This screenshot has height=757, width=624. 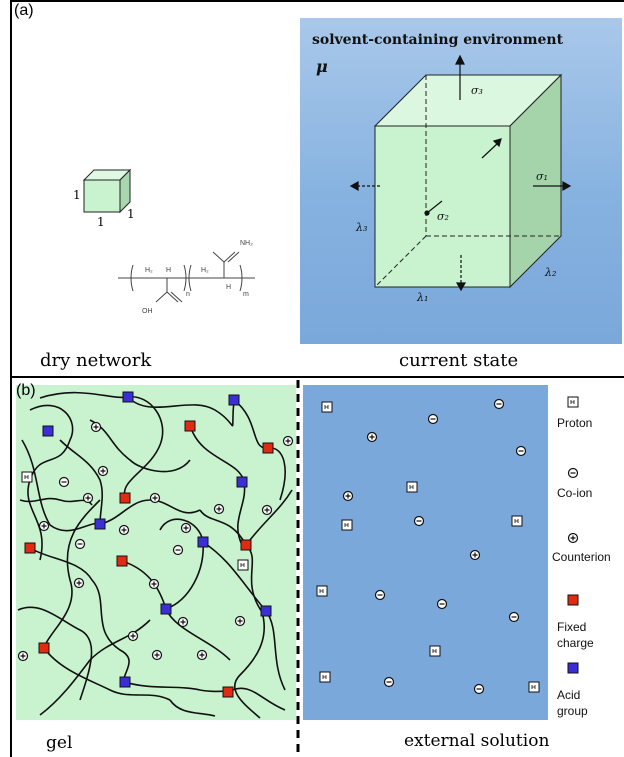 I want to click on panel-a-label: (a), so click(x=24, y=10).